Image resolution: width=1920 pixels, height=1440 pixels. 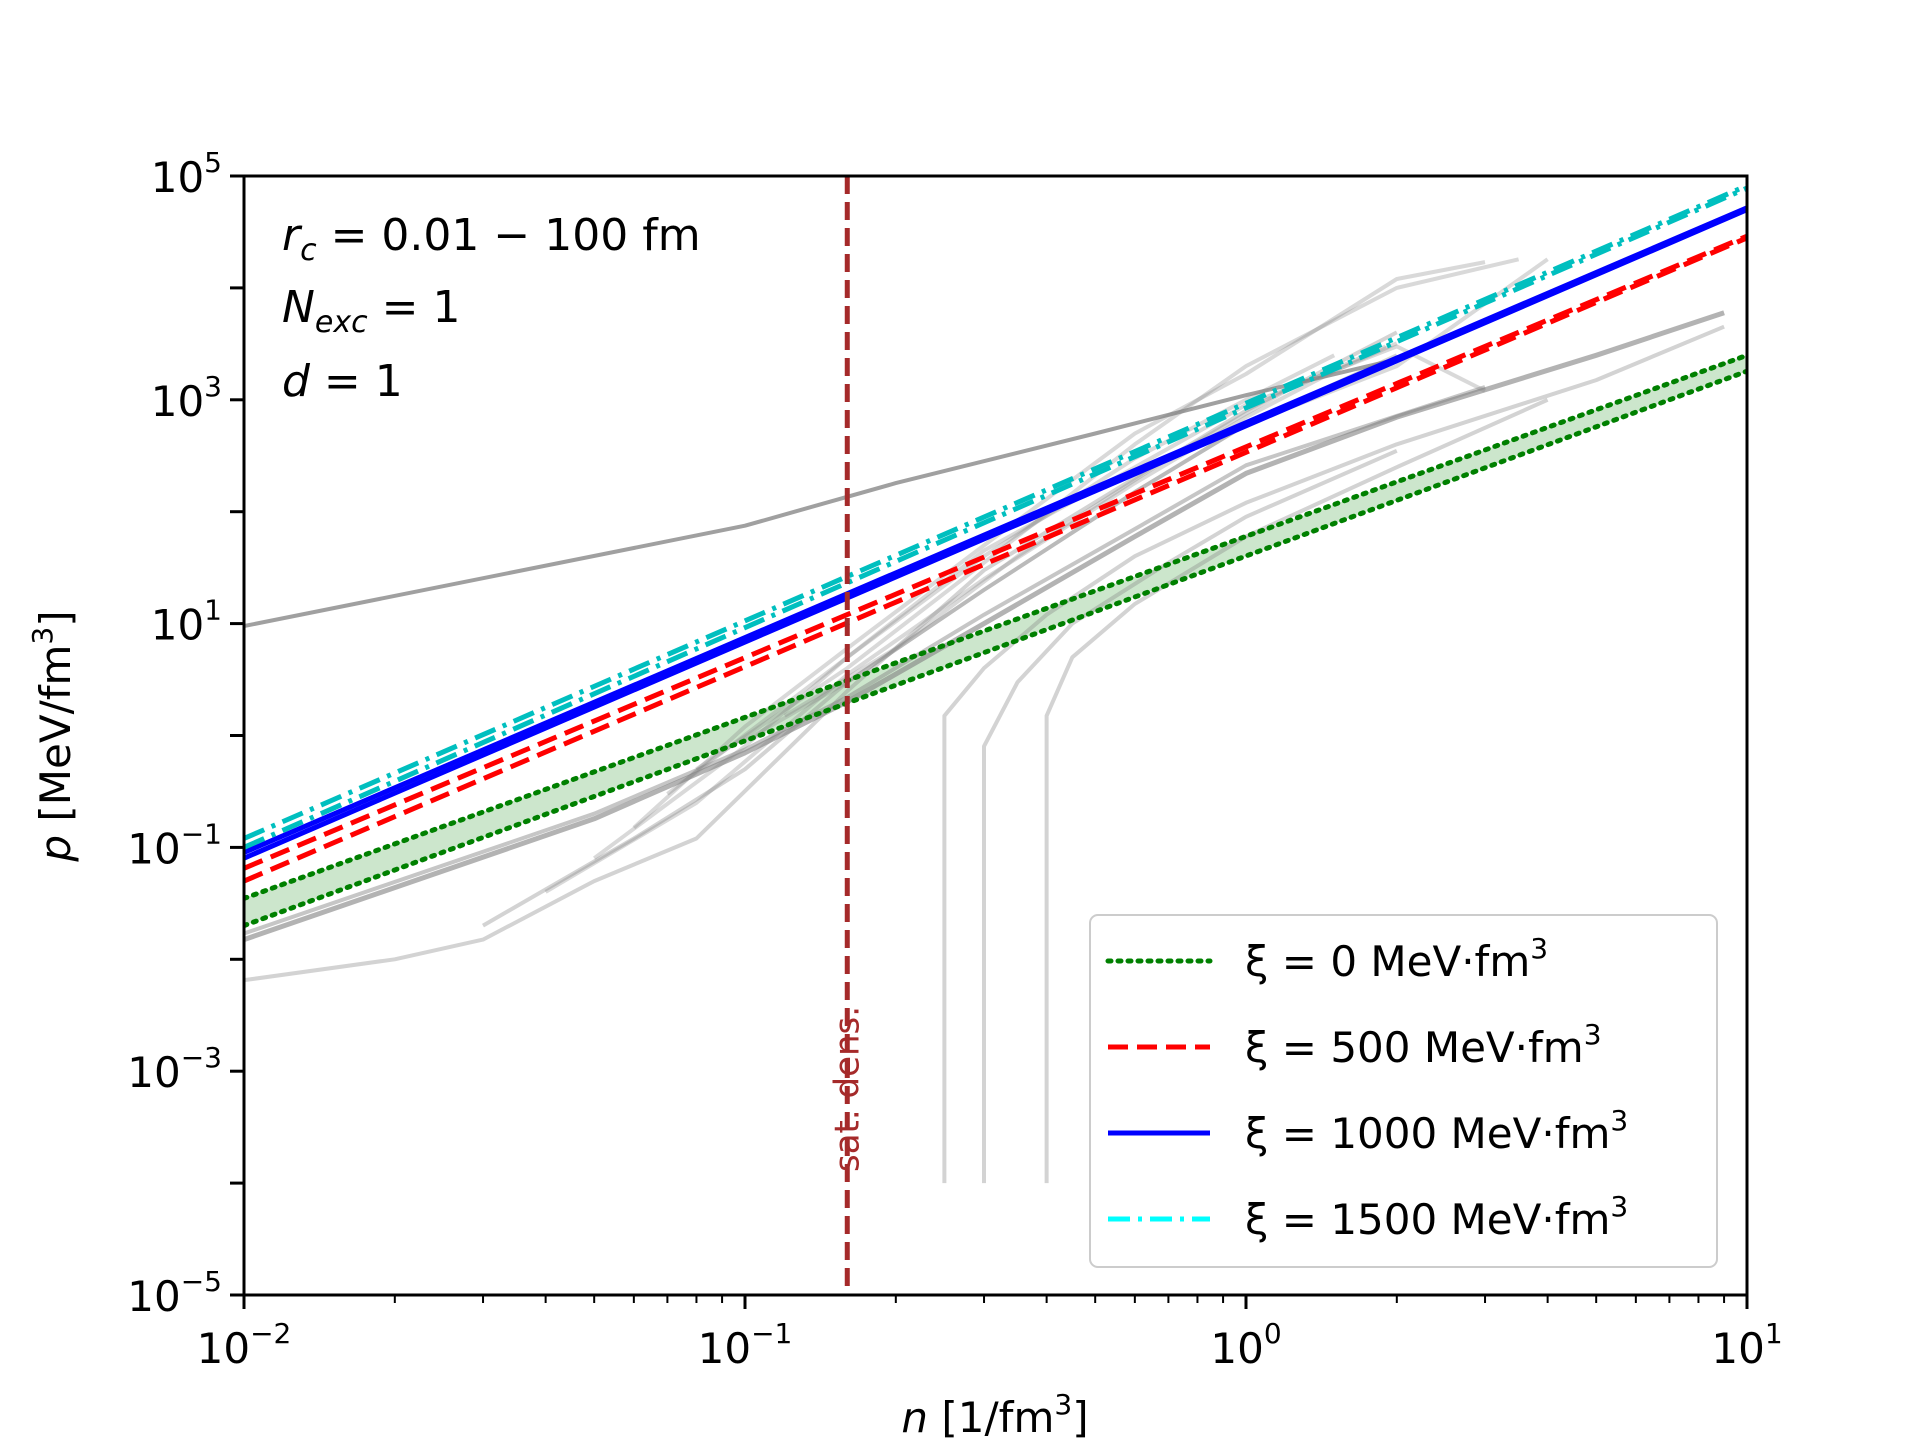 I want to click on annotation-block: rc = 0.01 − 100 fm Nexc = 1 d = 1, so click(x=491, y=308).